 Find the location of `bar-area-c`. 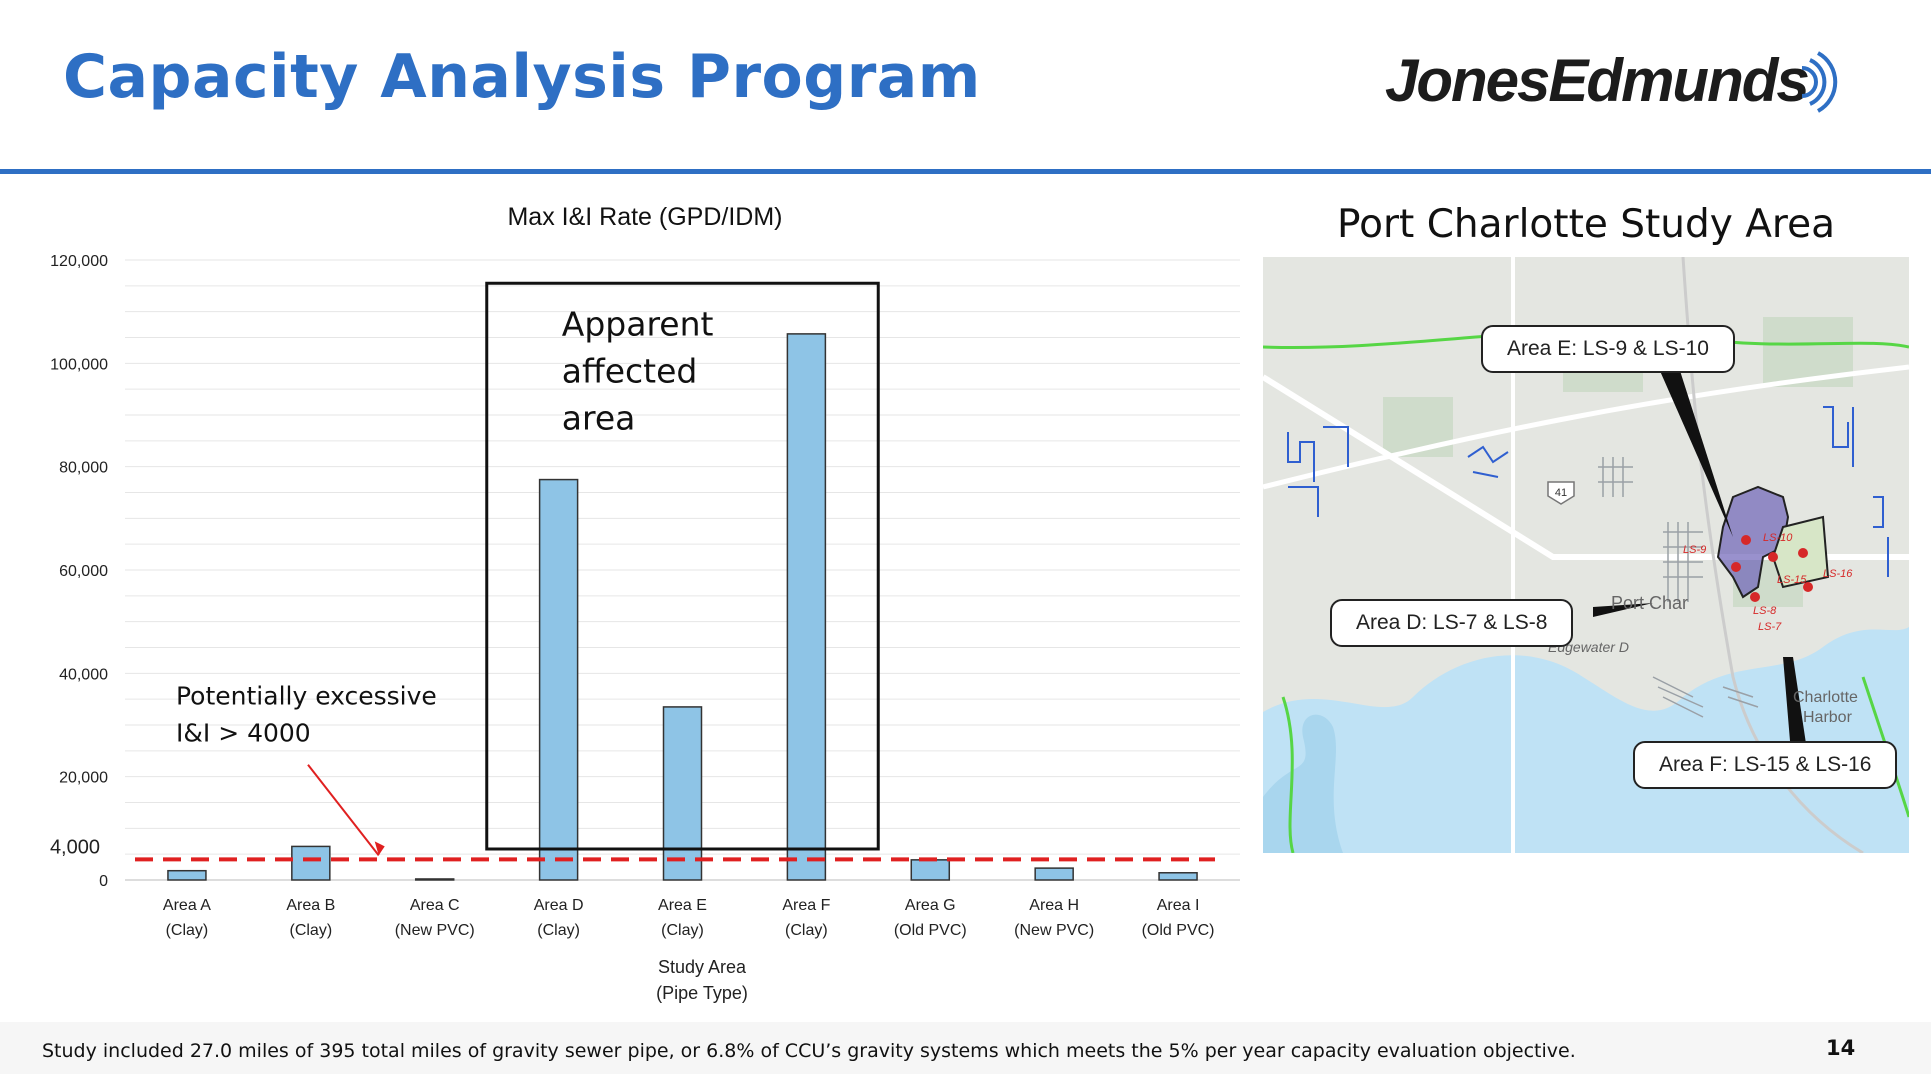

bar-area-c is located at coordinates (434, 879).